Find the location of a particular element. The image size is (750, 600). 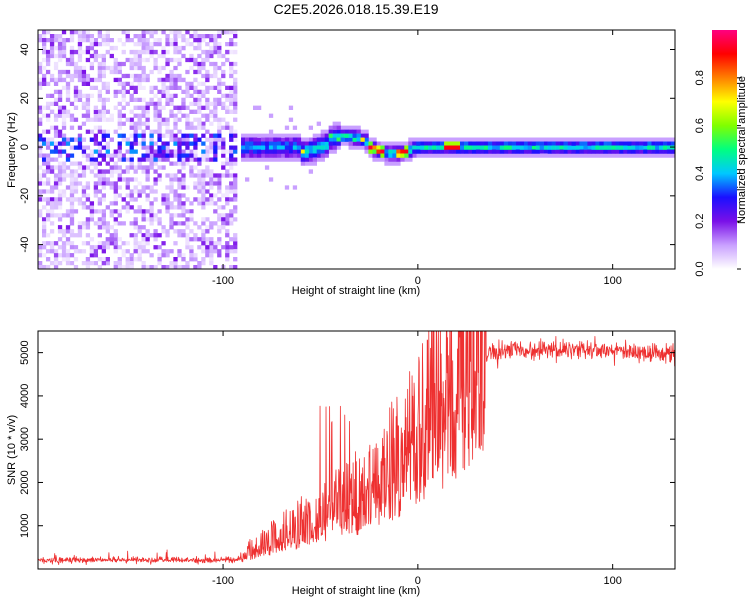

spectrogram-y-tick-label: -40 is located at coordinates (25, 245).